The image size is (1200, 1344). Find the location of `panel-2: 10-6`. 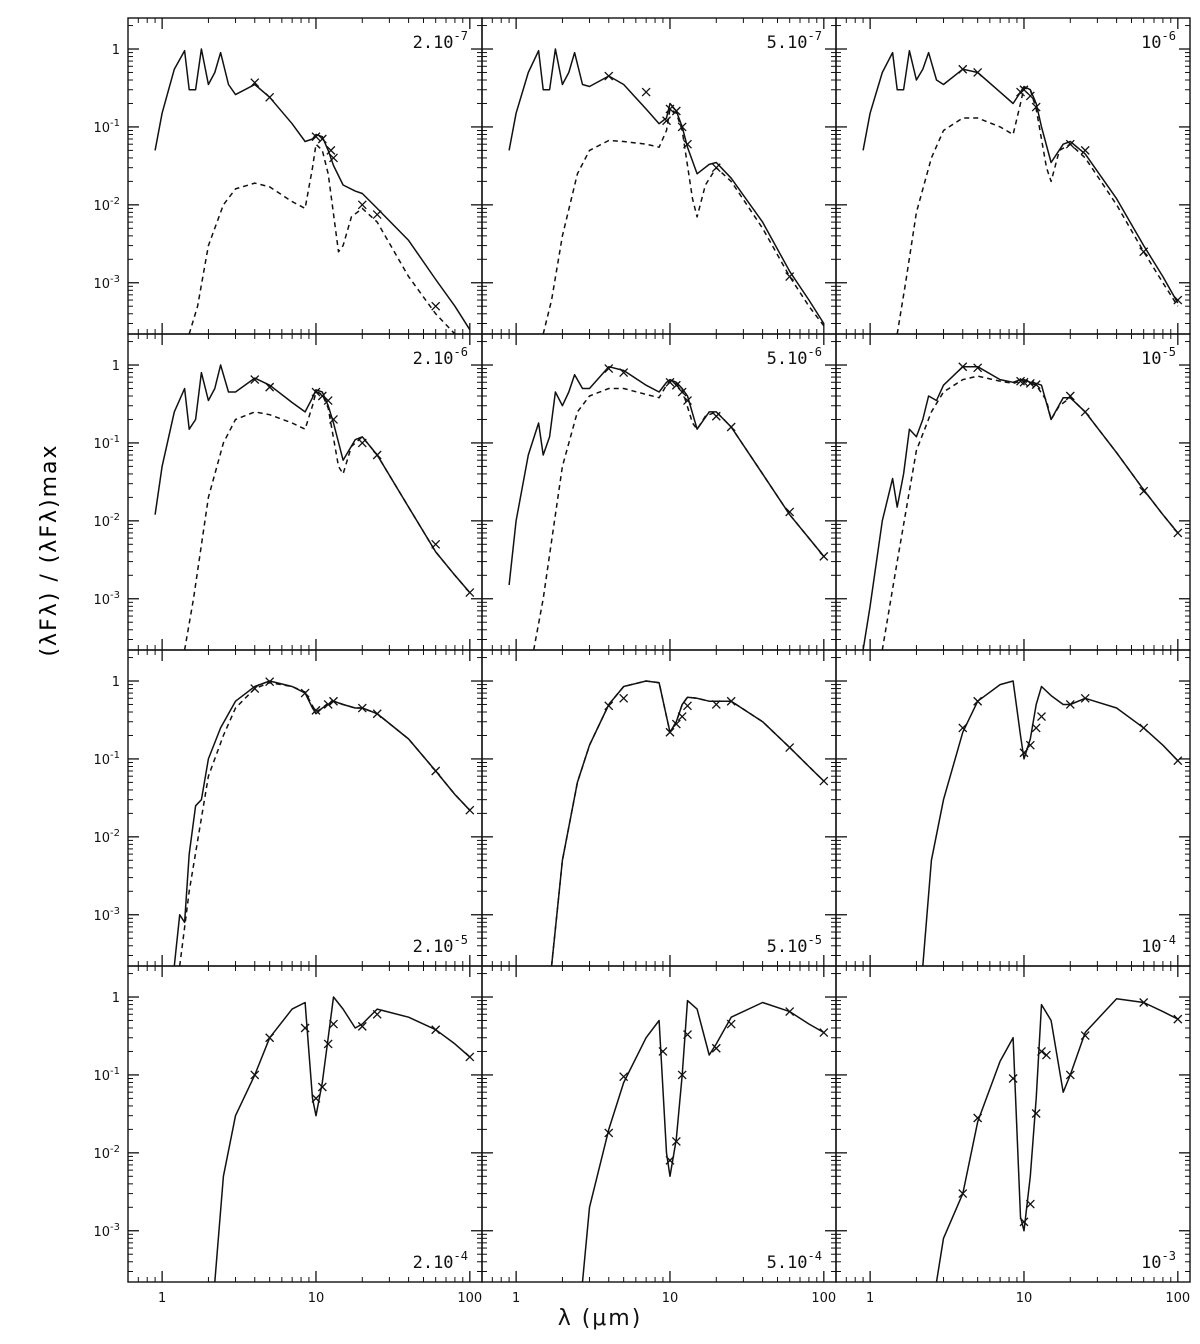

panel-2: 10-6 is located at coordinates (1013, 176).